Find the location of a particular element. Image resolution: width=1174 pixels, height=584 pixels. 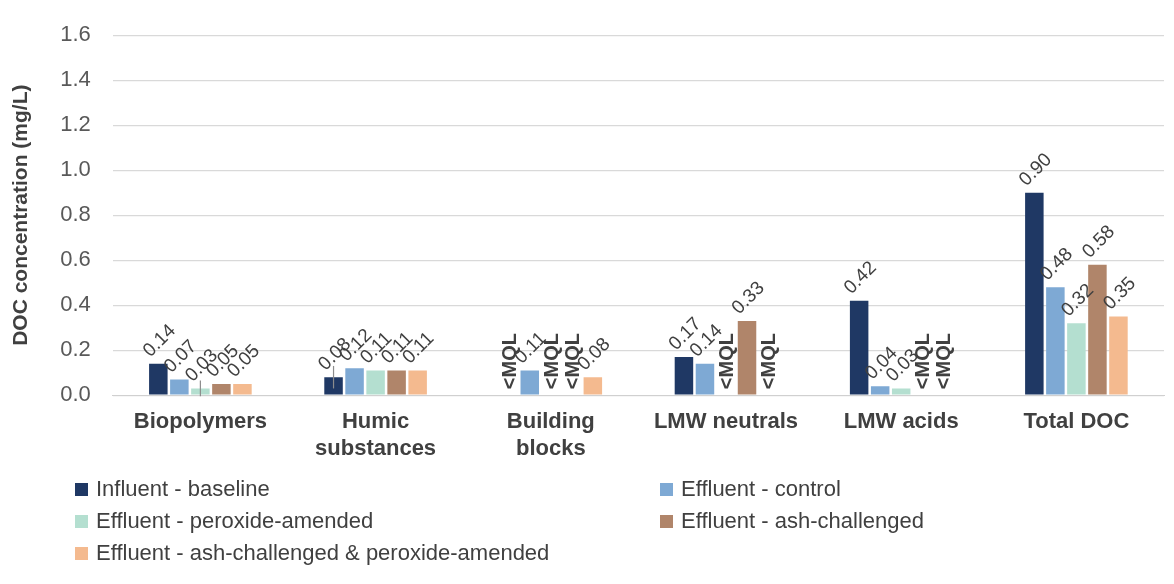

legend-label: Effluent - ash-challenged & peroxide-amended is located at coordinates (323, 553).